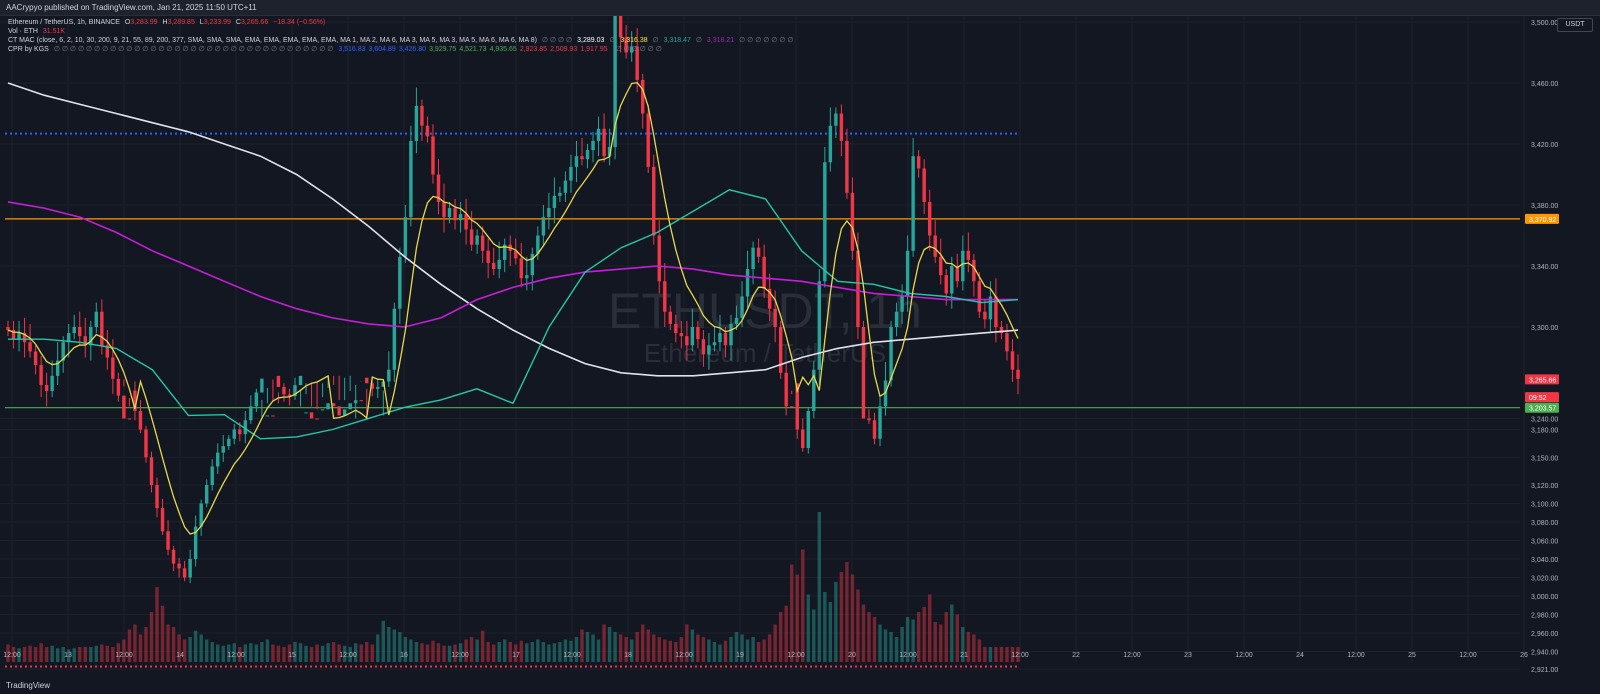 The width and height of the screenshot is (1600, 694). I want to click on tradingview-logo: TradingView, so click(28, 685).